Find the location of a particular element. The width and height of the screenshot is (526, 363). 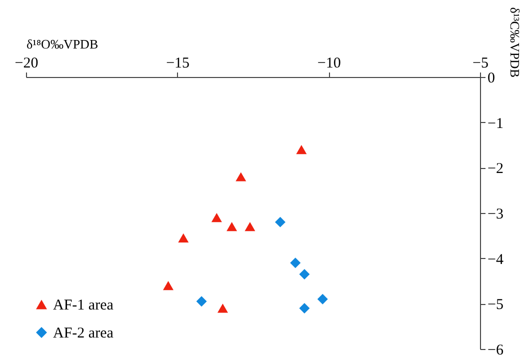

x-tick-label: −5 is located at coordinates (480, 64).